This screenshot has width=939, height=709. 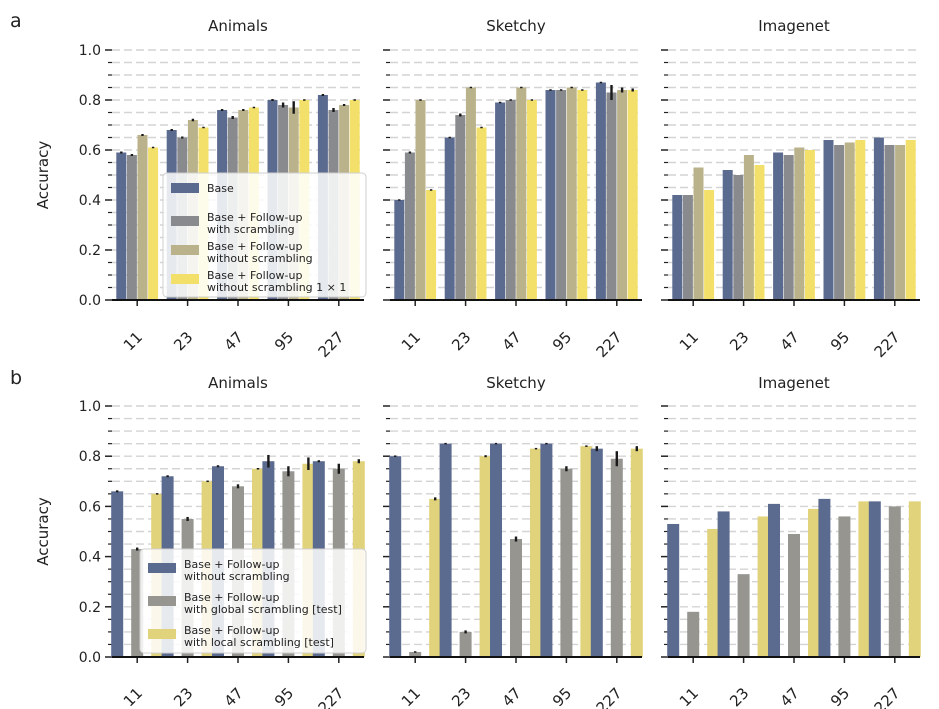 What do you see at coordinates (90, 201) in the screenshot?
I see `y-tick-label: 0.4` at bounding box center [90, 201].